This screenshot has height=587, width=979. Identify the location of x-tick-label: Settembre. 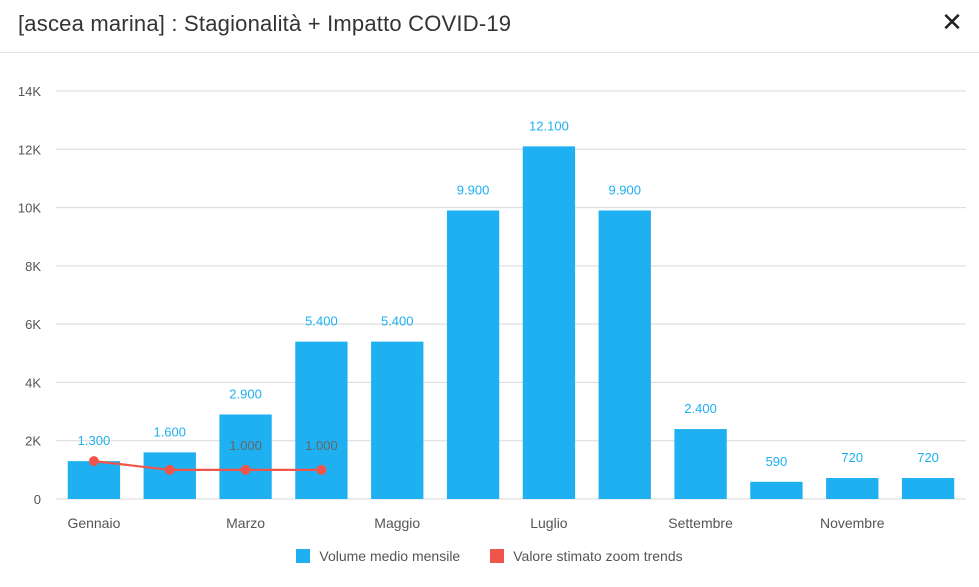
(700, 523).